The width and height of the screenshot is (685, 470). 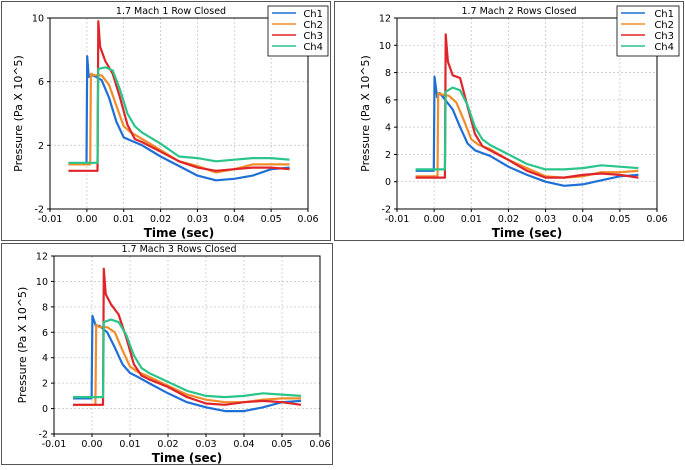 I want to click on plot-frame, so click(x=187, y=345).